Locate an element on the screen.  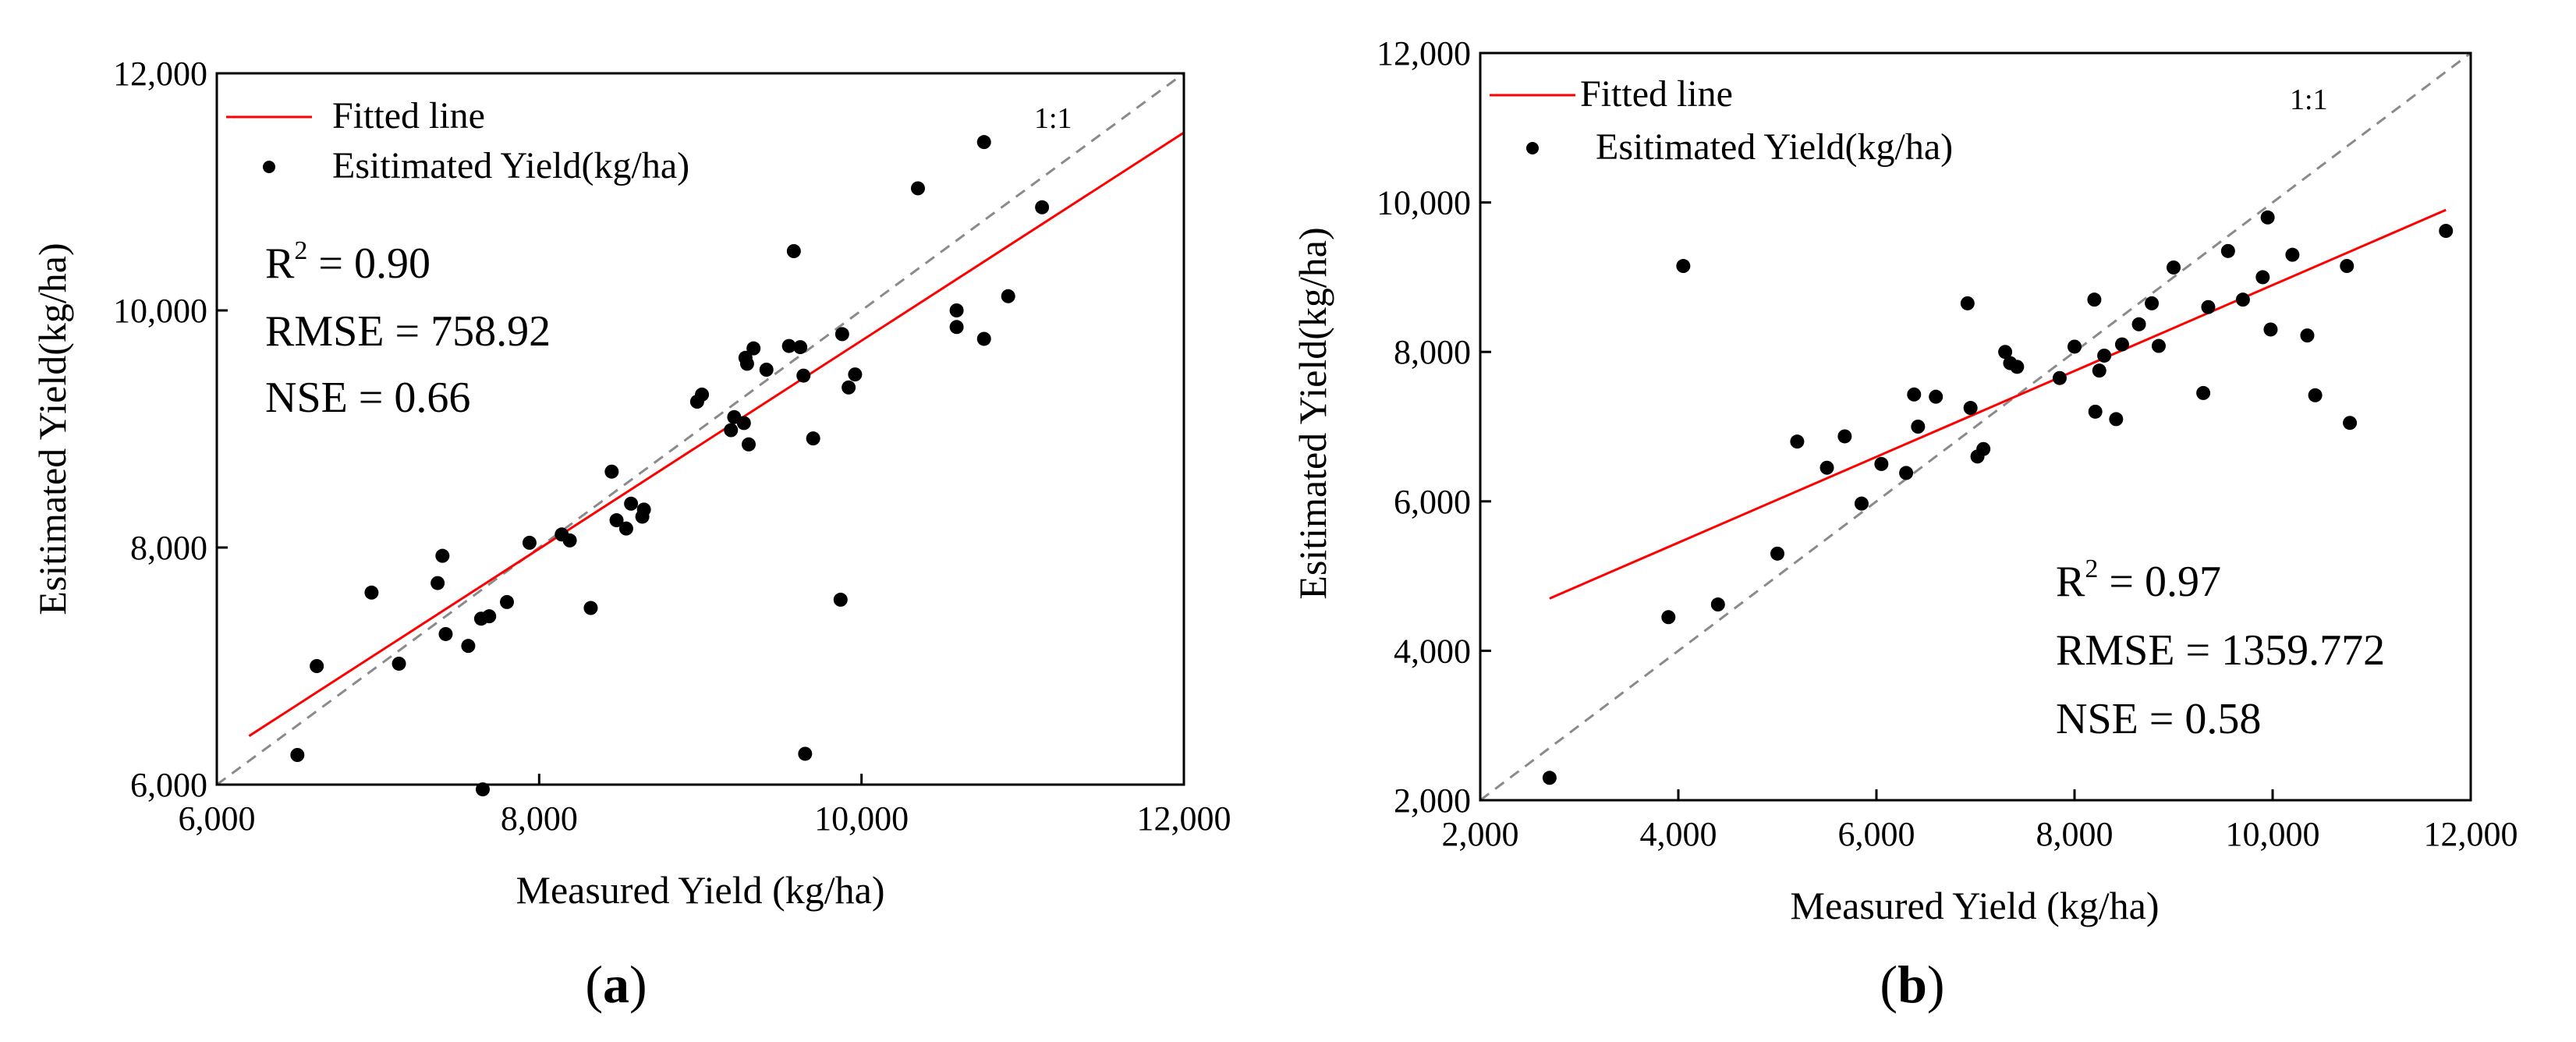
panel-label-a: (a) is located at coordinates (616, 984).